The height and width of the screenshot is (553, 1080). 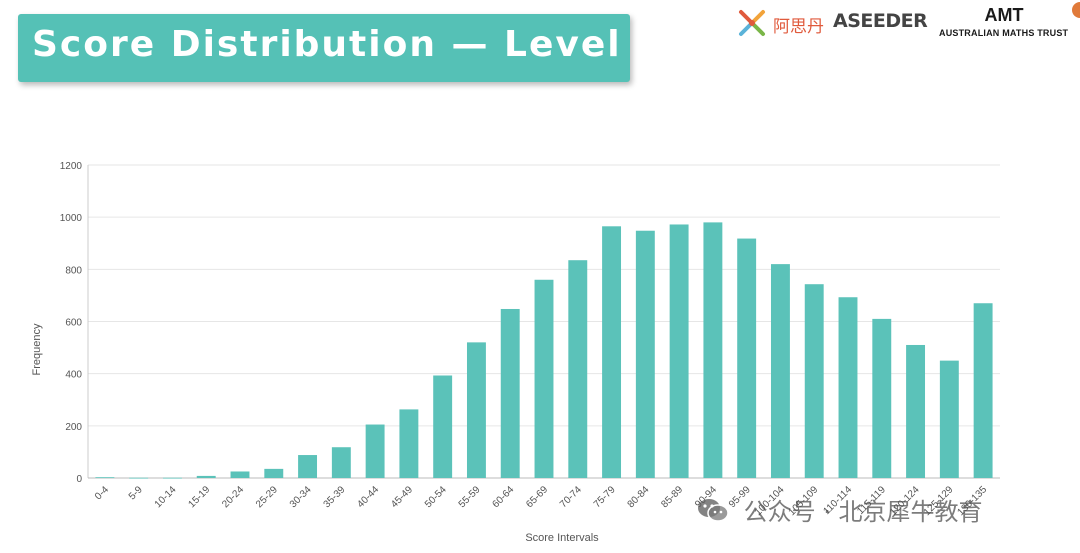 I want to click on x-tick-label: 10-14, so click(x=166, y=497).